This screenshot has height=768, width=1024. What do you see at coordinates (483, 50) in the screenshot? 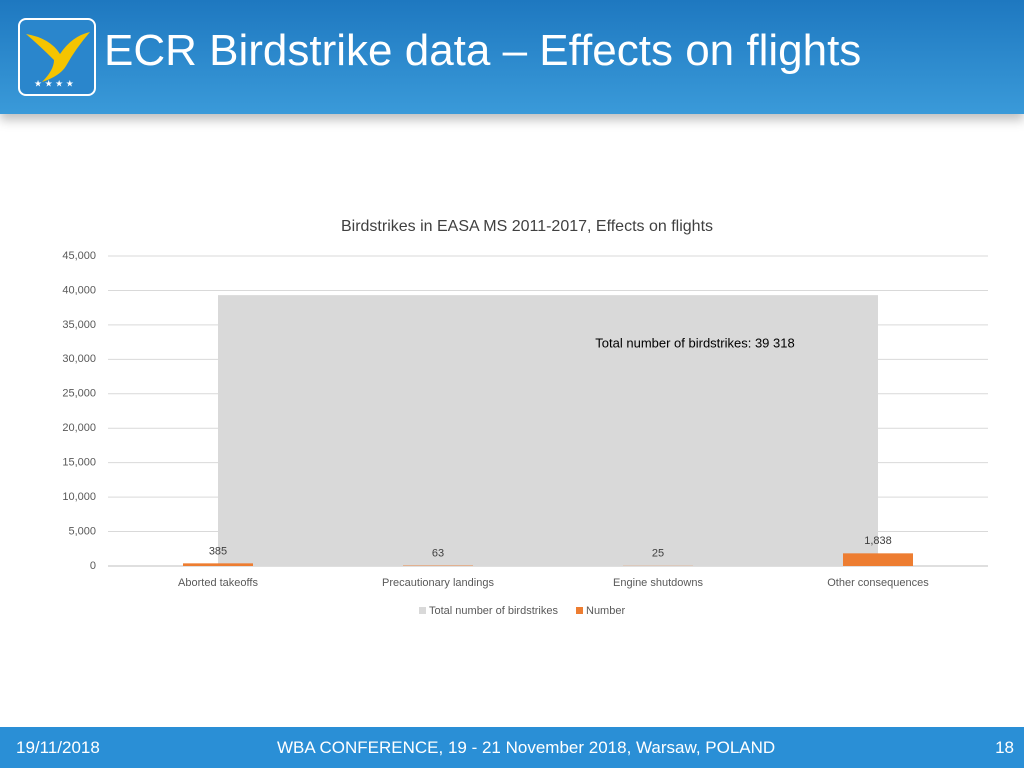
I see `slide-title: ECR Birdstrike data – Effects on flights` at bounding box center [483, 50].